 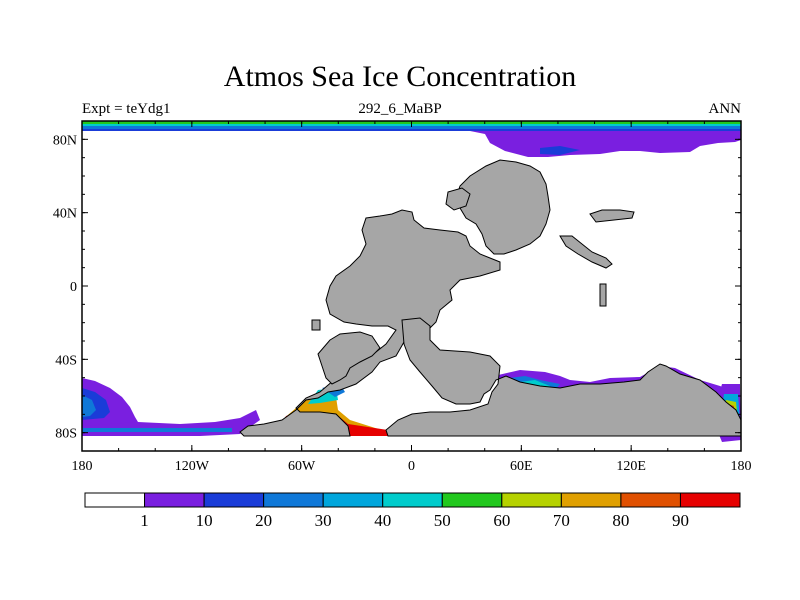 I want to click on colorbar-label: 40, so click(x=382, y=520).